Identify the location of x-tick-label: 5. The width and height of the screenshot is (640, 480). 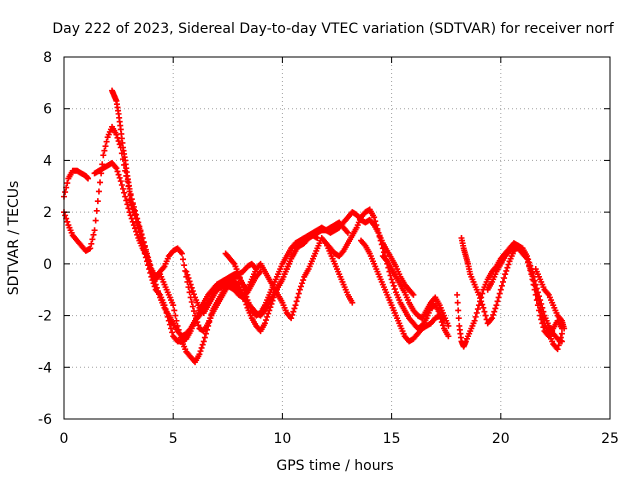
(173, 439).